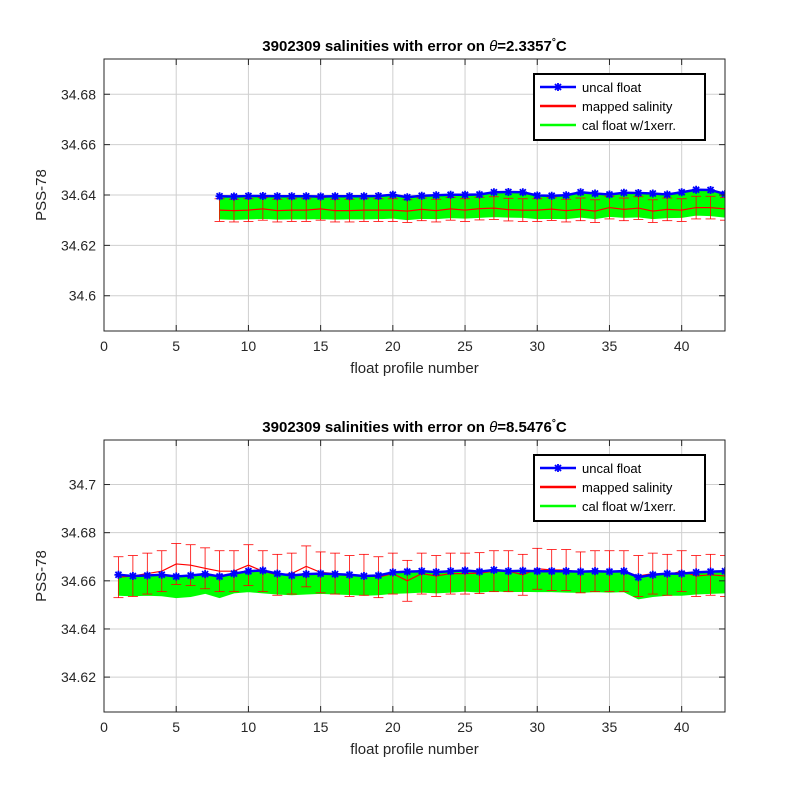 The image size is (800, 800). I want to click on y-tick-label: 34.6, so click(82, 296).